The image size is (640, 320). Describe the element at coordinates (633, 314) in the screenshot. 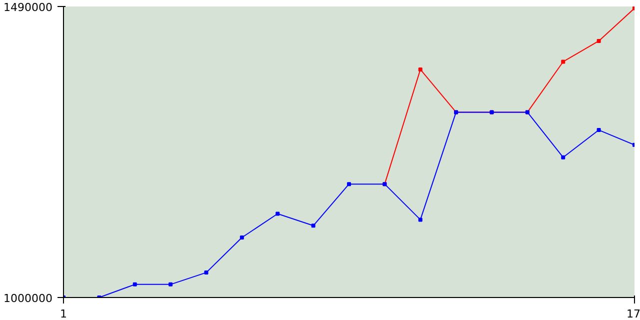

I see `x-tick-label: 17` at that location.